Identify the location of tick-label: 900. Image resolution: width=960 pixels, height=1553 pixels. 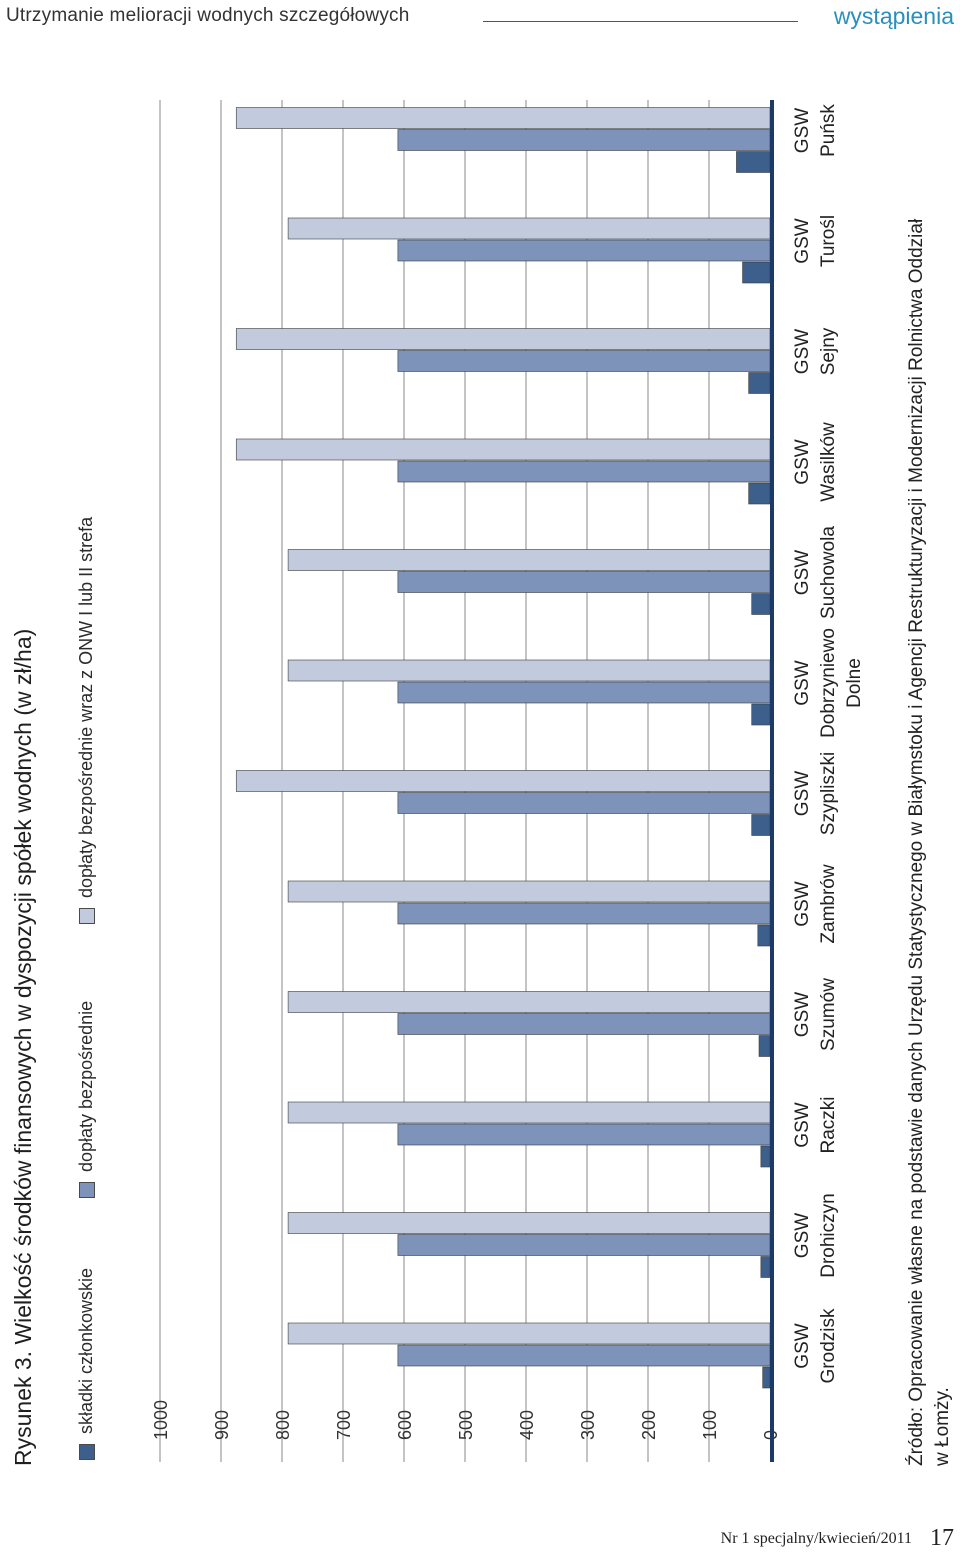
(222, 1425).